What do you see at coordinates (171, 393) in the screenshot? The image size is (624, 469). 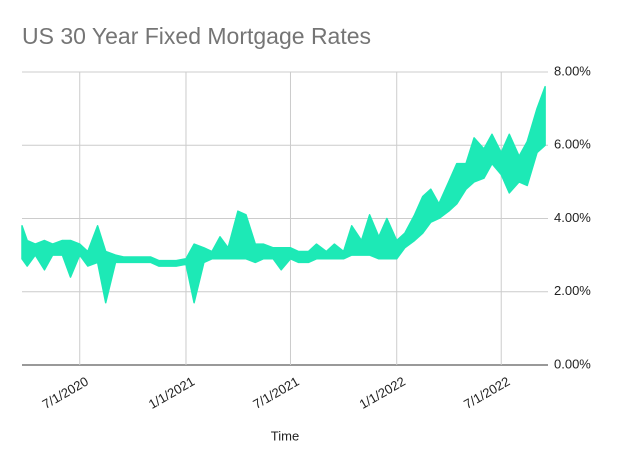 I see `x-tick-label: 1/1/2021` at bounding box center [171, 393].